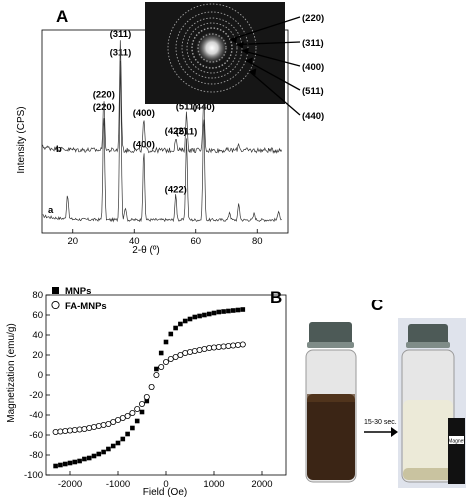  What do you see at coordinates (261, 484) in the screenshot?
I see `mag-x-tick-label: 2000` at bounding box center [261, 484].